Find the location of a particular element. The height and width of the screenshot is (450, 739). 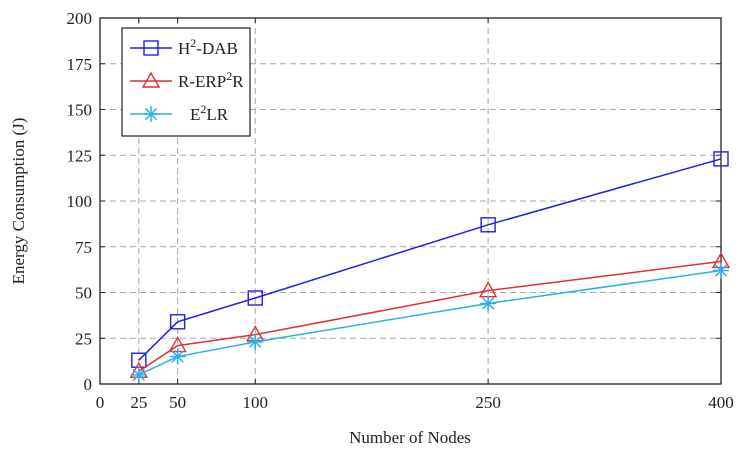

y-tick-label: 100 is located at coordinates (80, 201).